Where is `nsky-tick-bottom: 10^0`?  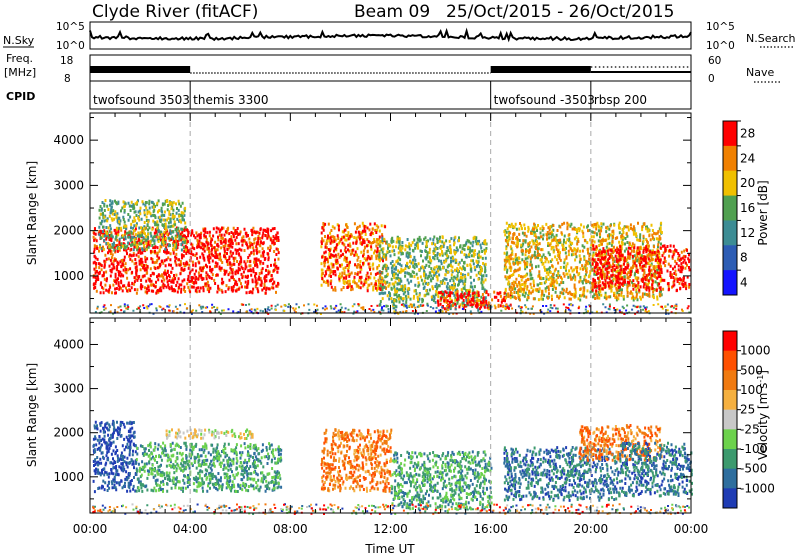
nsky-tick-bottom: 10^0 is located at coordinates (70, 46).